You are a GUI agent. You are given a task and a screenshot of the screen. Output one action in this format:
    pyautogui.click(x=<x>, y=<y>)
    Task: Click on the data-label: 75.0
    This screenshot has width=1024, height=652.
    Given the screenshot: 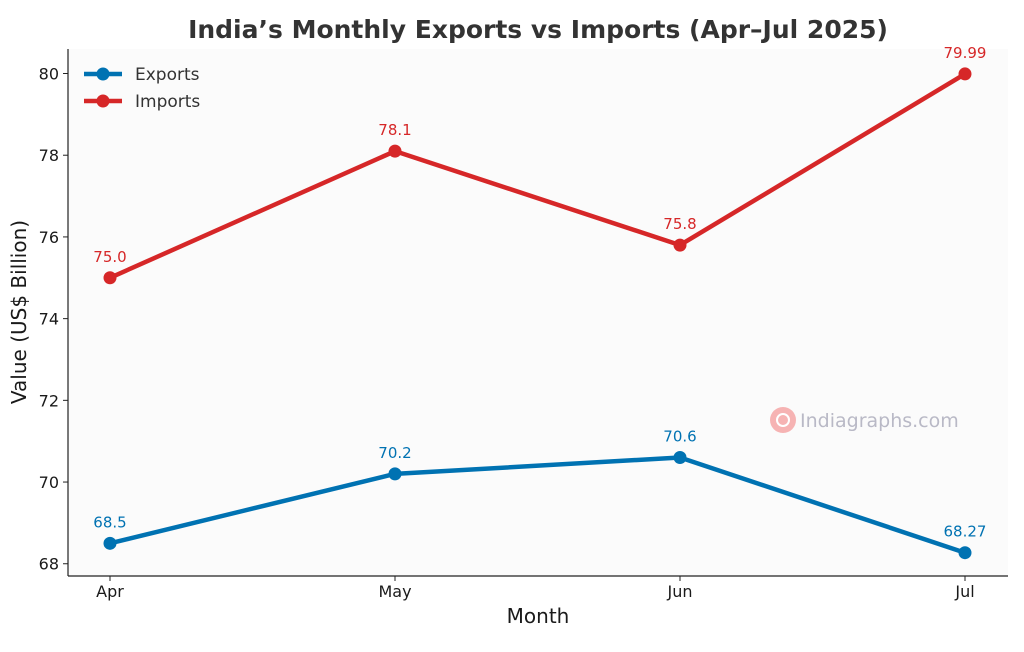 What is the action you would take?
    pyautogui.click(x=109, y=257)
    